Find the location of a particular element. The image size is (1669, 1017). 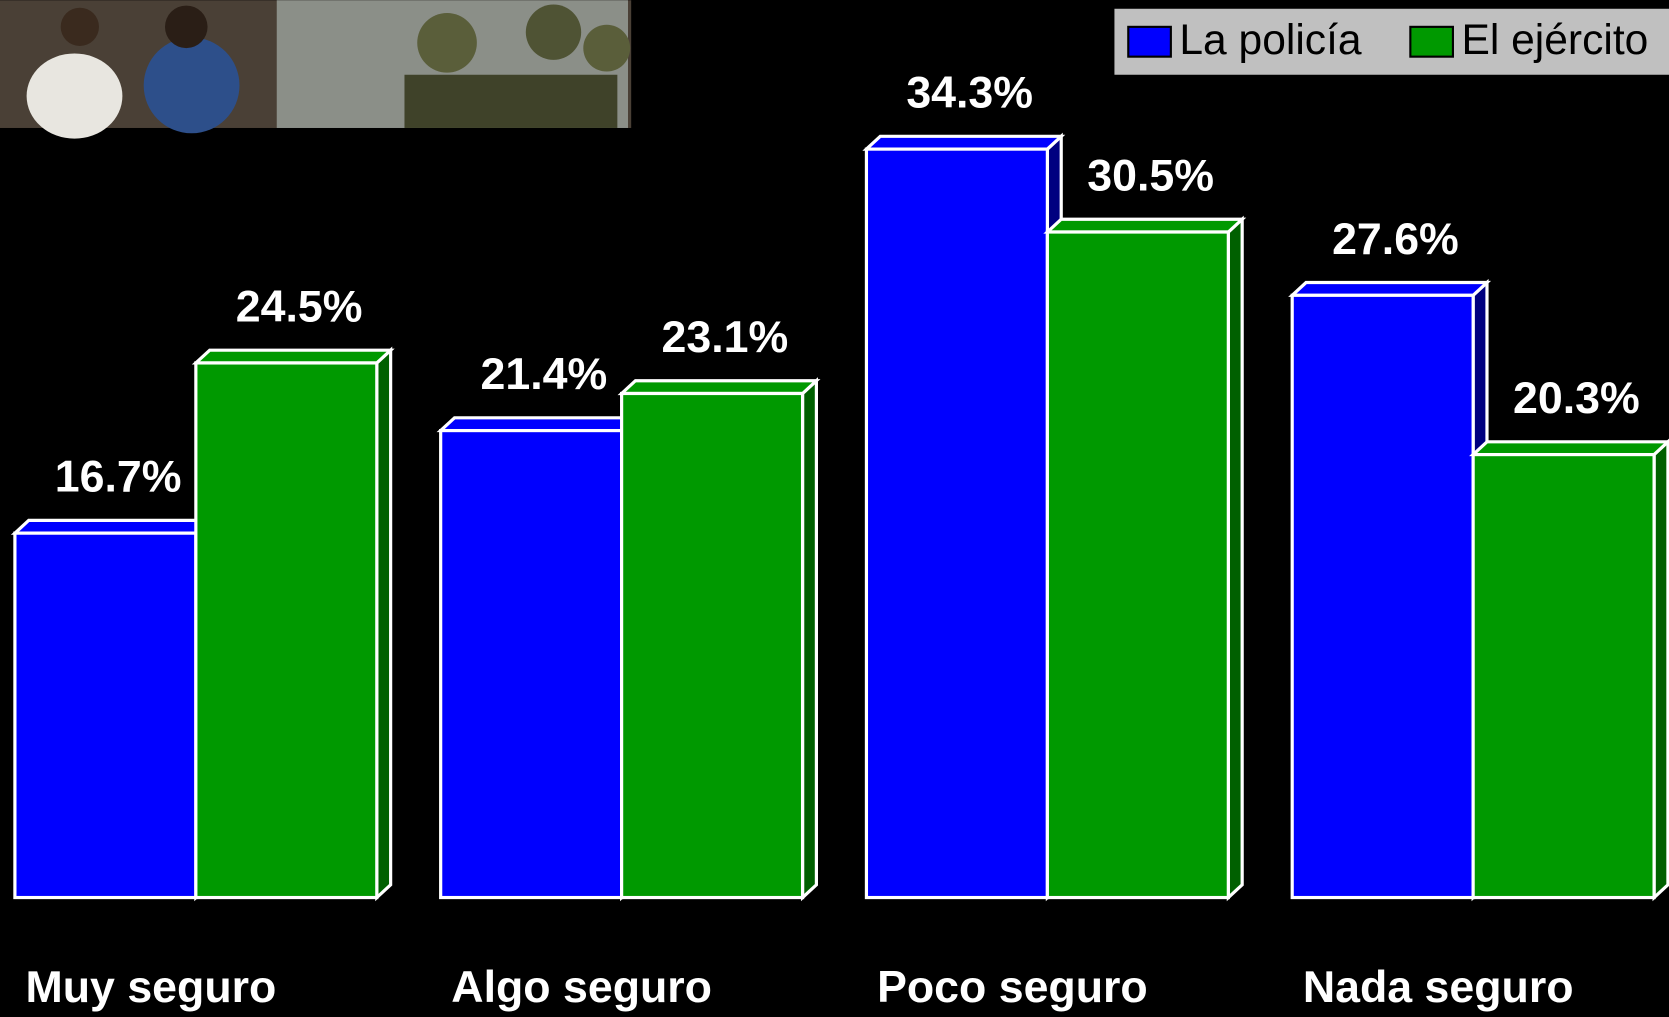

photo-soldiers is located at coordinates (511, 101).